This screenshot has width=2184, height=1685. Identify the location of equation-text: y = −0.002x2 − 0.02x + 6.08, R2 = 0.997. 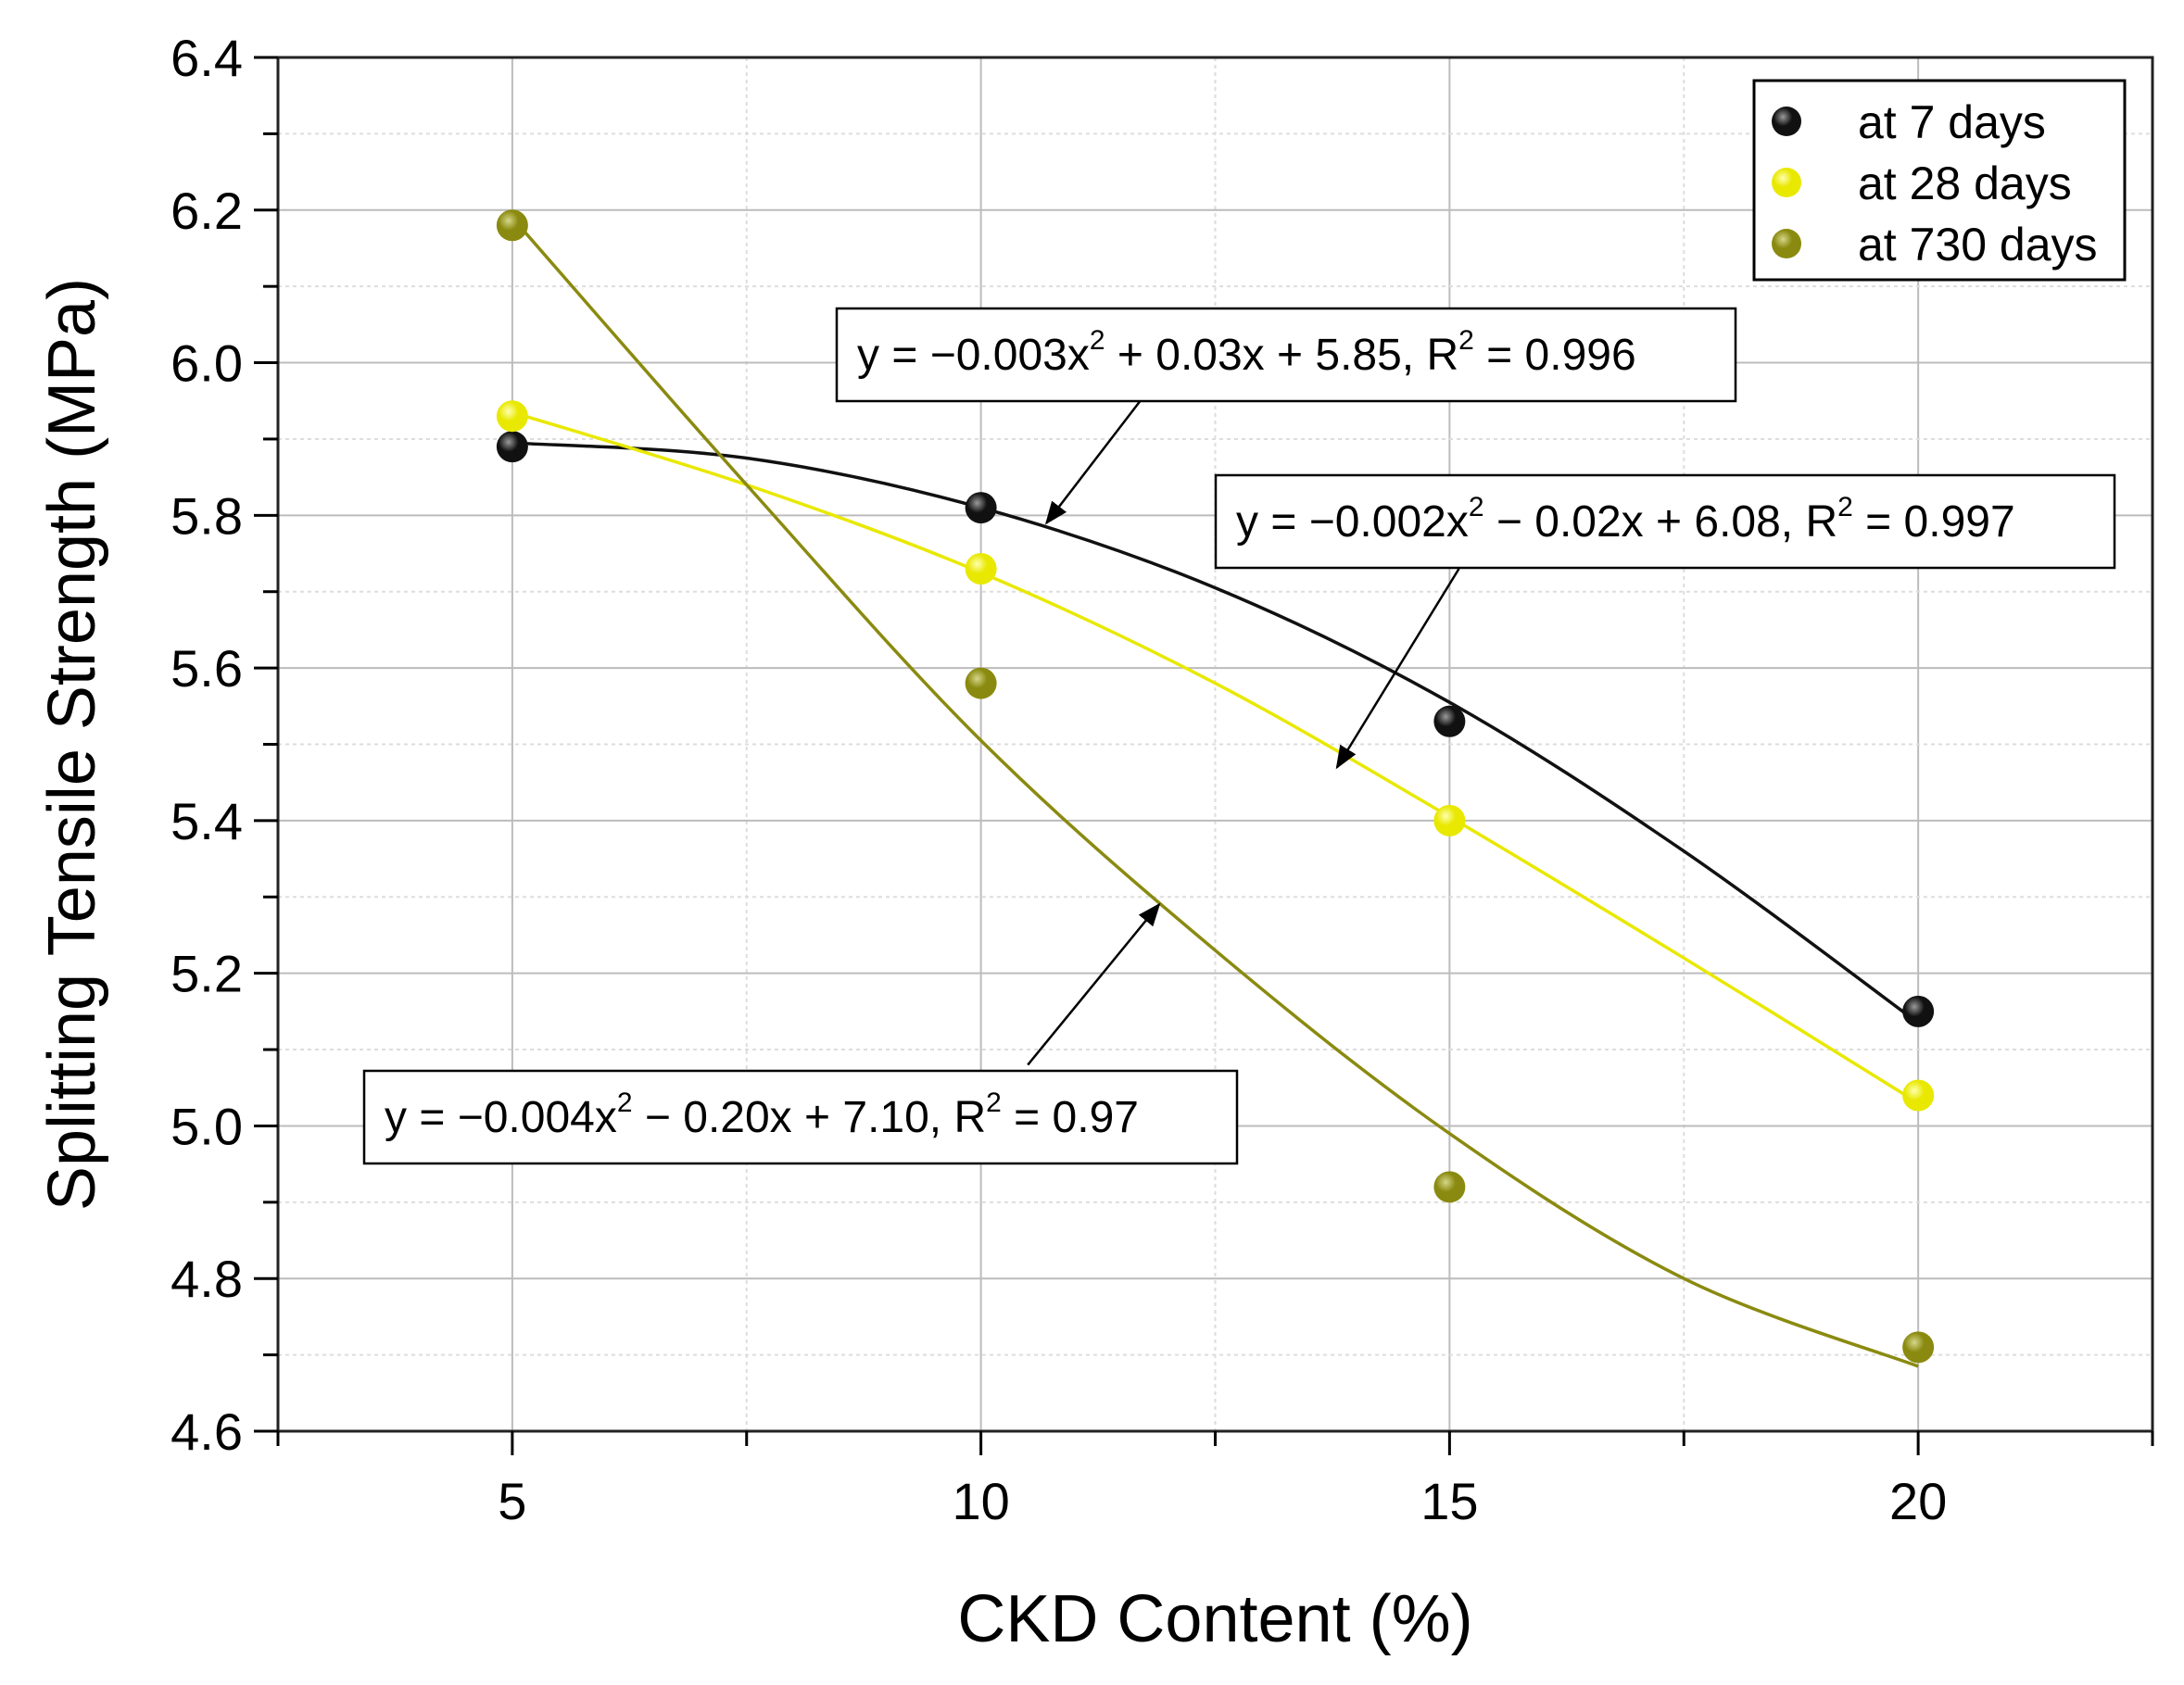
(1625, 519).